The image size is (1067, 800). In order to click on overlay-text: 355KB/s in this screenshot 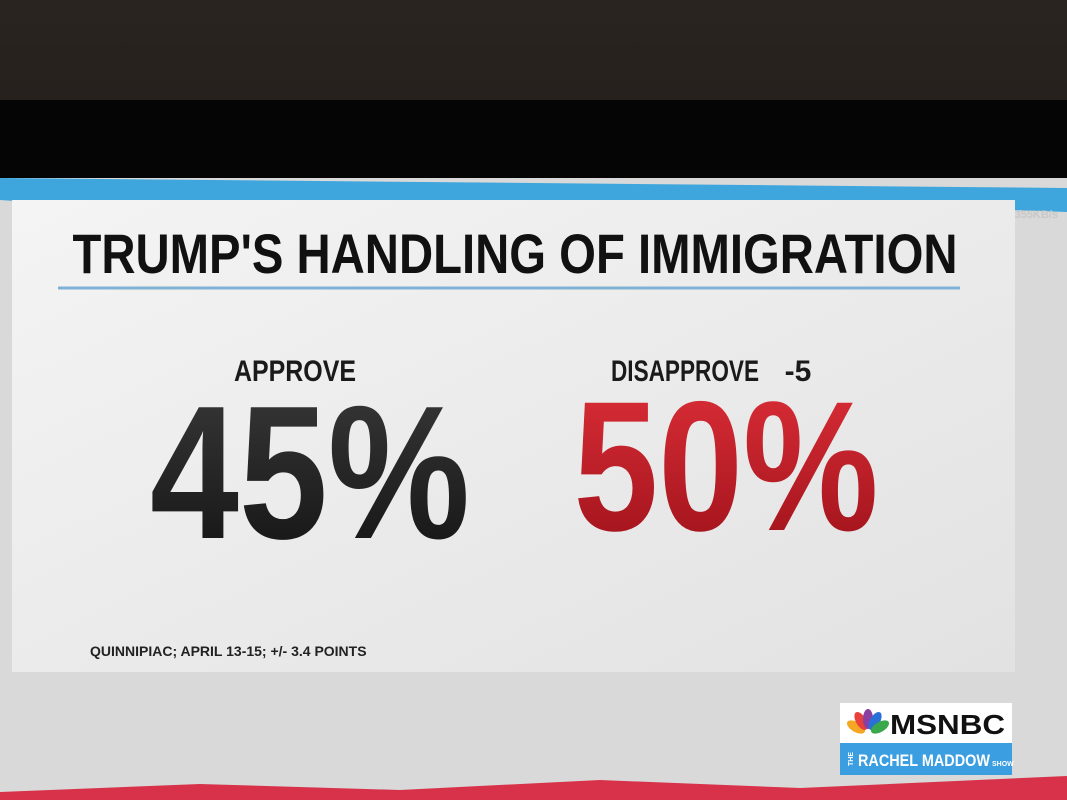, I will do `click(1036, 215)`.